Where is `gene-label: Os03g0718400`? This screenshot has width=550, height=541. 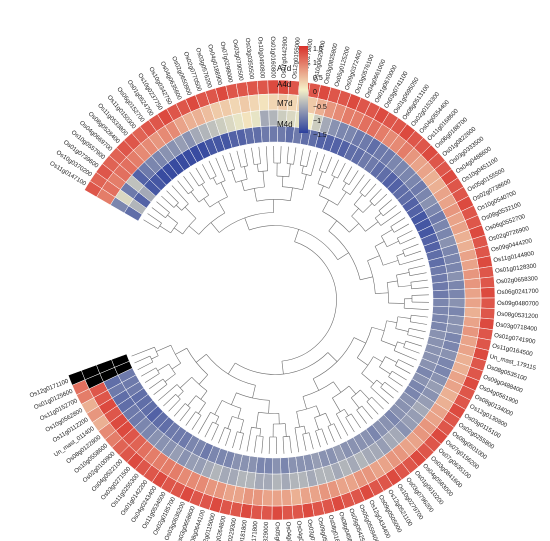
gene-label: Os03g0718400 is located at coordinates (516, 327).